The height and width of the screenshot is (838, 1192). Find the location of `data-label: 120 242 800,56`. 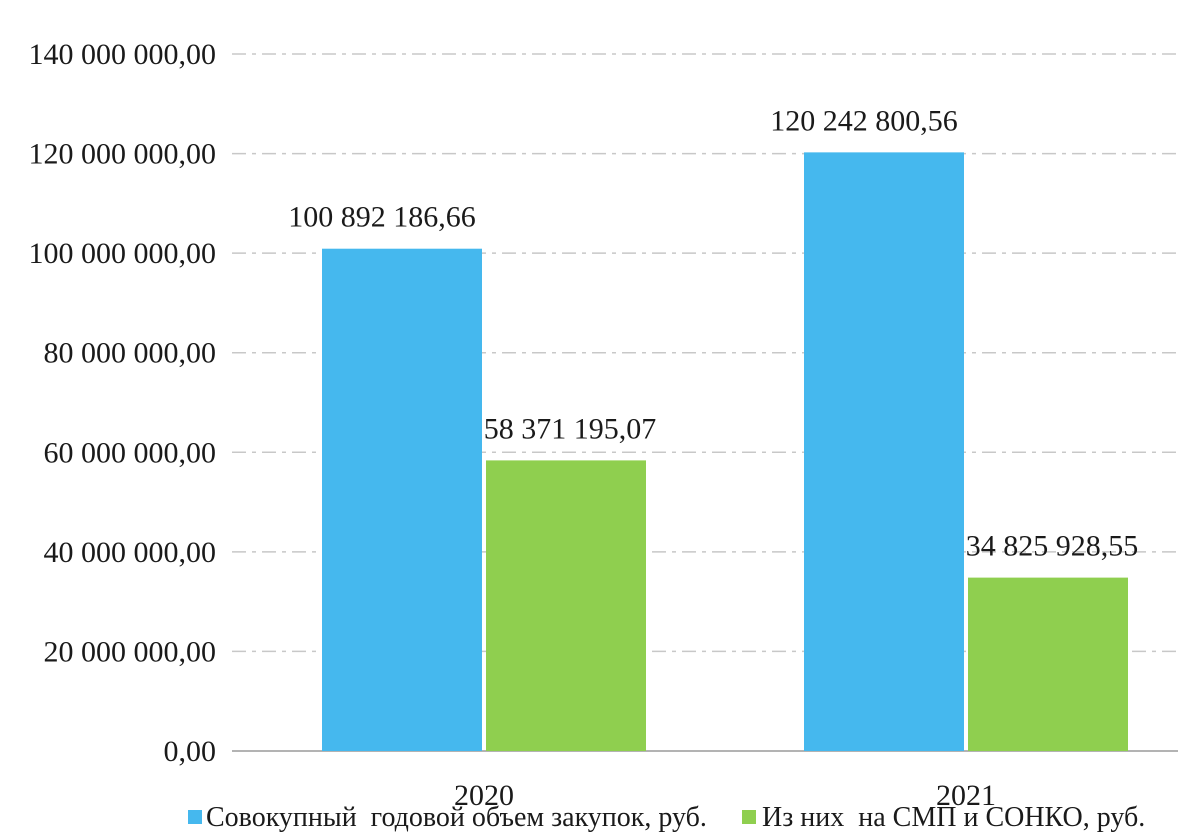

data-label: 120 242 800,56 is located at coordinates (864, 120).